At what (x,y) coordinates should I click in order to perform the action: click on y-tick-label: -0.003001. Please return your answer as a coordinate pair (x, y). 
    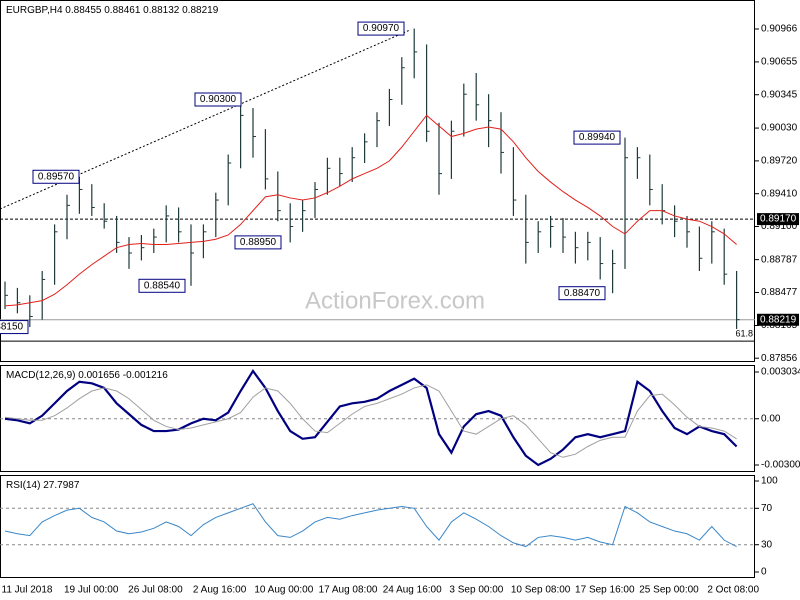
    Looking at the image, I should click on (780, 465).